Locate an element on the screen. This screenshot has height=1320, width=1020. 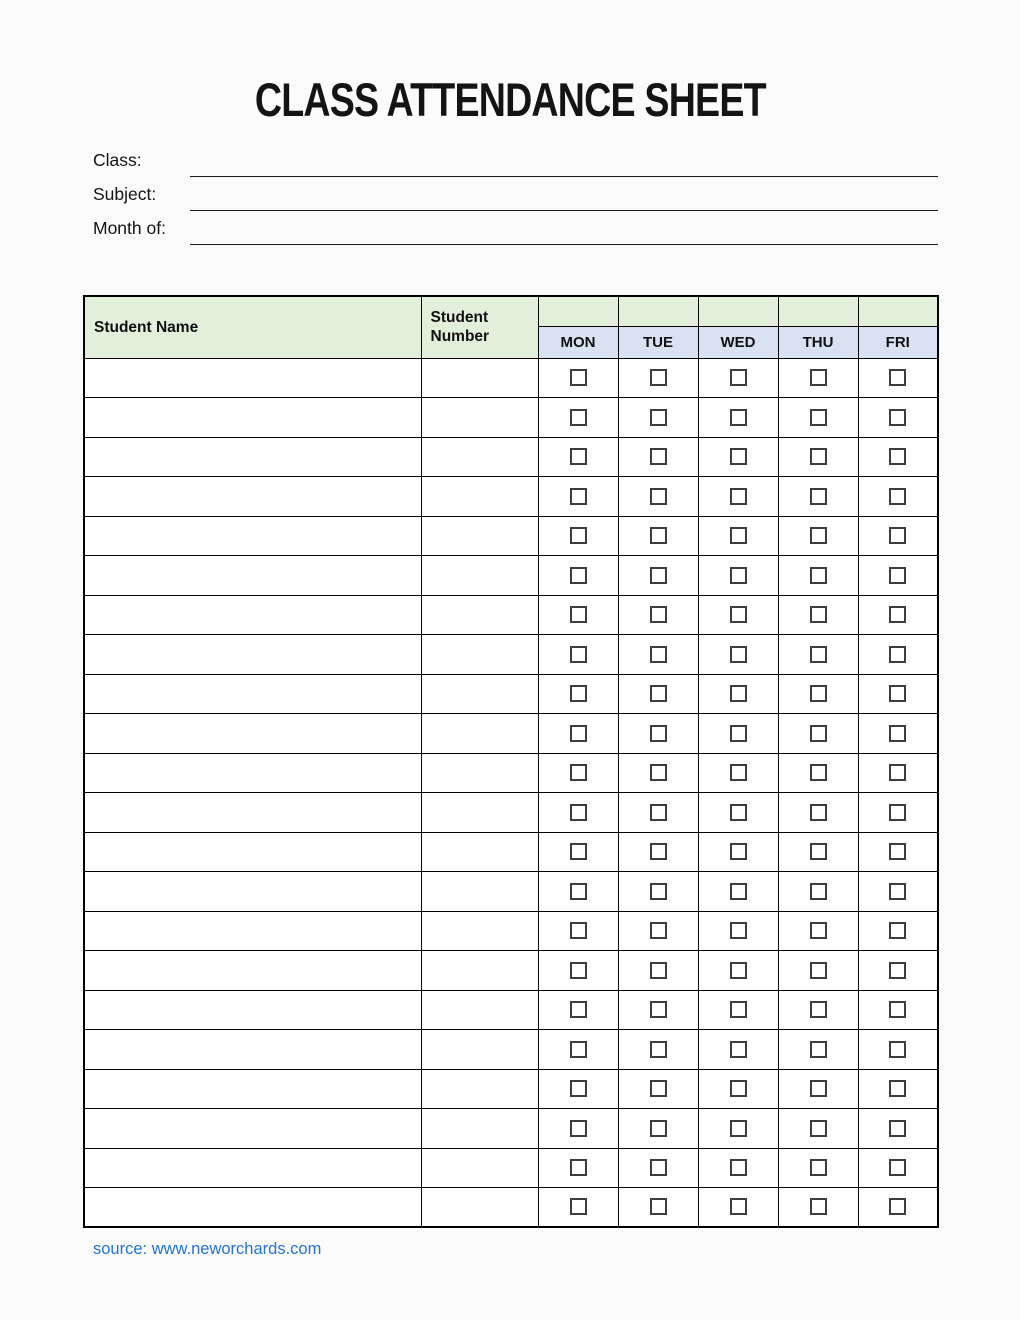
subject-input-line is located at coordinates (564, 210).